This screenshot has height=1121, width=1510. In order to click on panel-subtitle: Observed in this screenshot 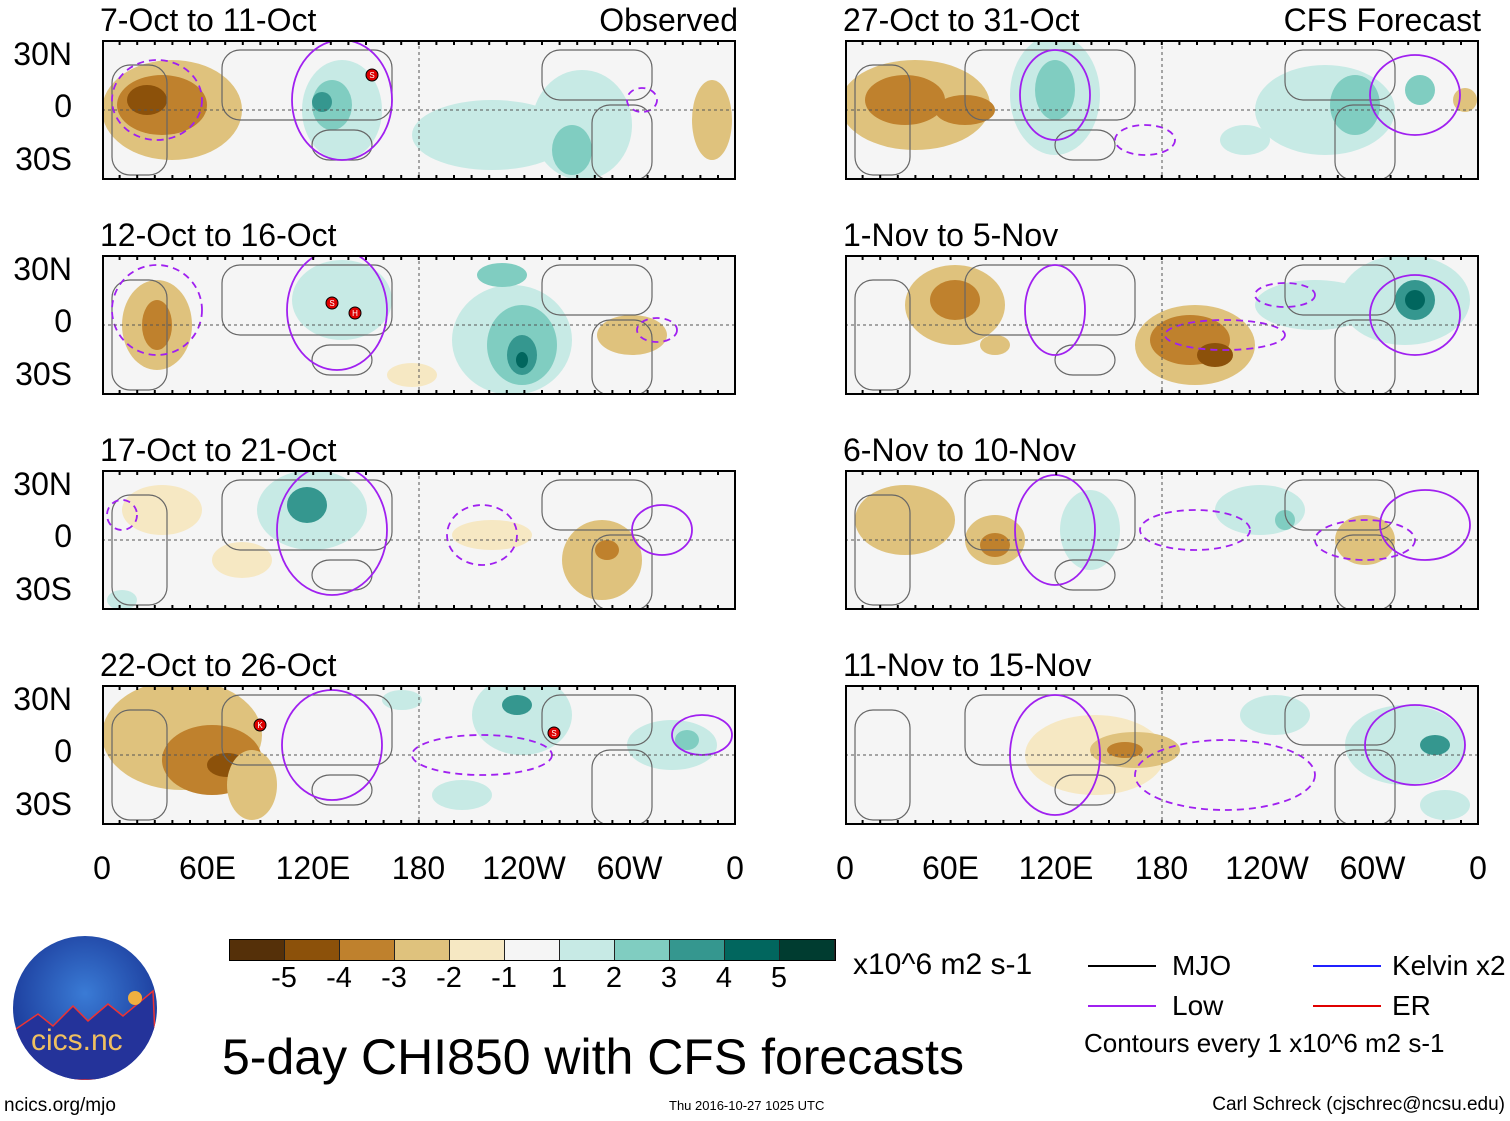, I will do `click(668, 20)`.